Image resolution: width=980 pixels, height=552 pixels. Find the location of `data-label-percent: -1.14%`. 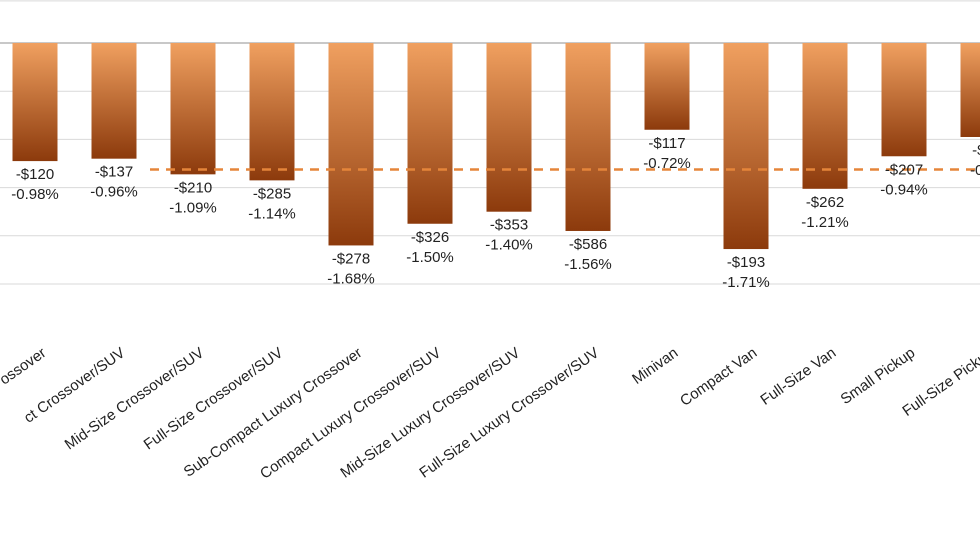

data-label-percent: -1.14% is located at coordinates (272, 213).